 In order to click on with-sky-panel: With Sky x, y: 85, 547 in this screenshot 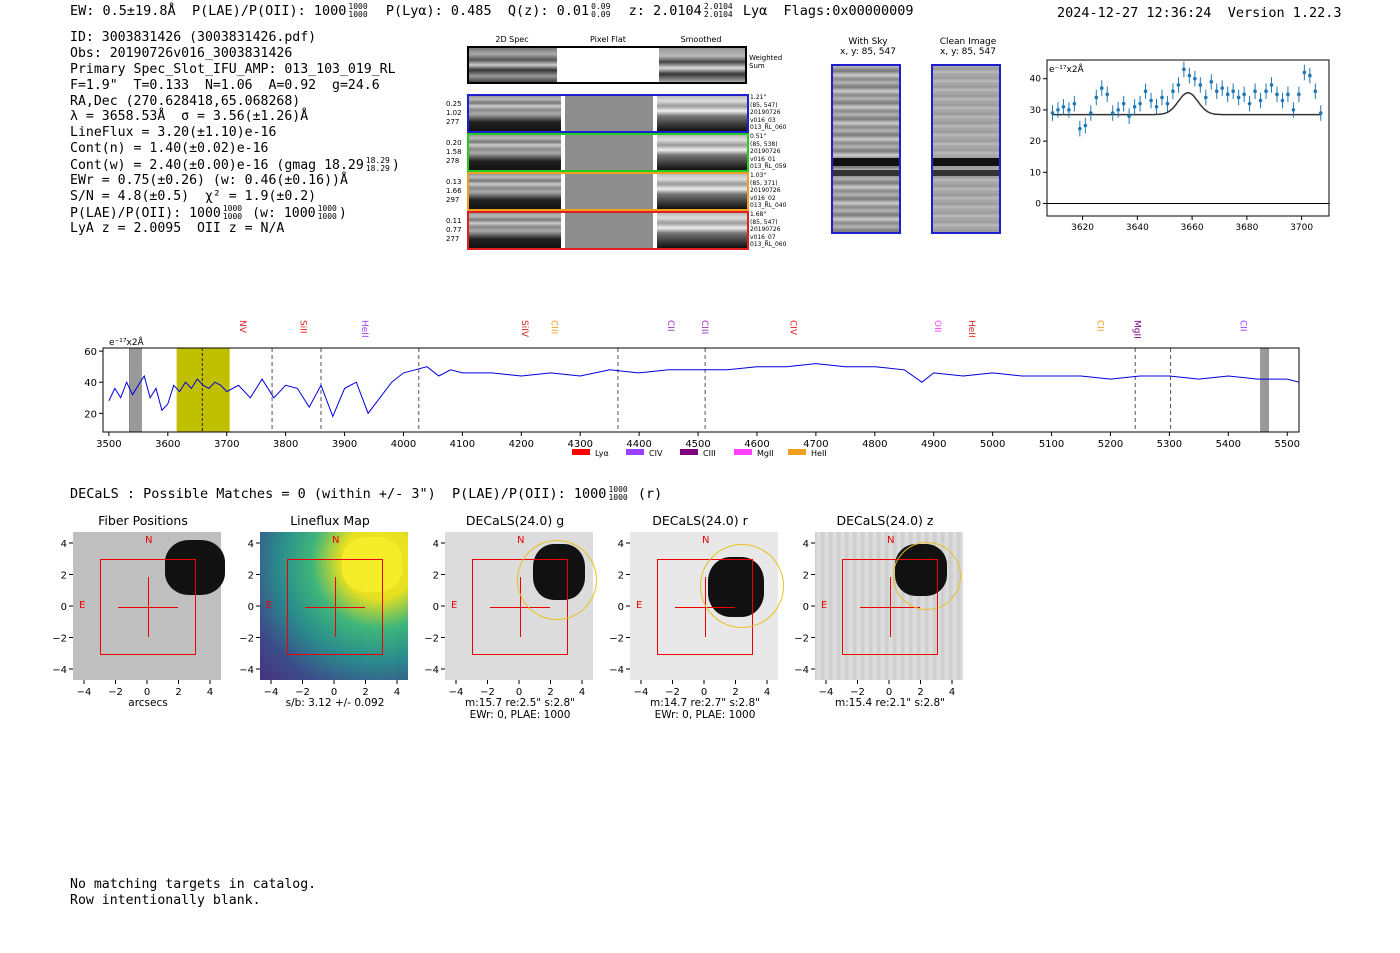, I will do `click(868, 137)`.